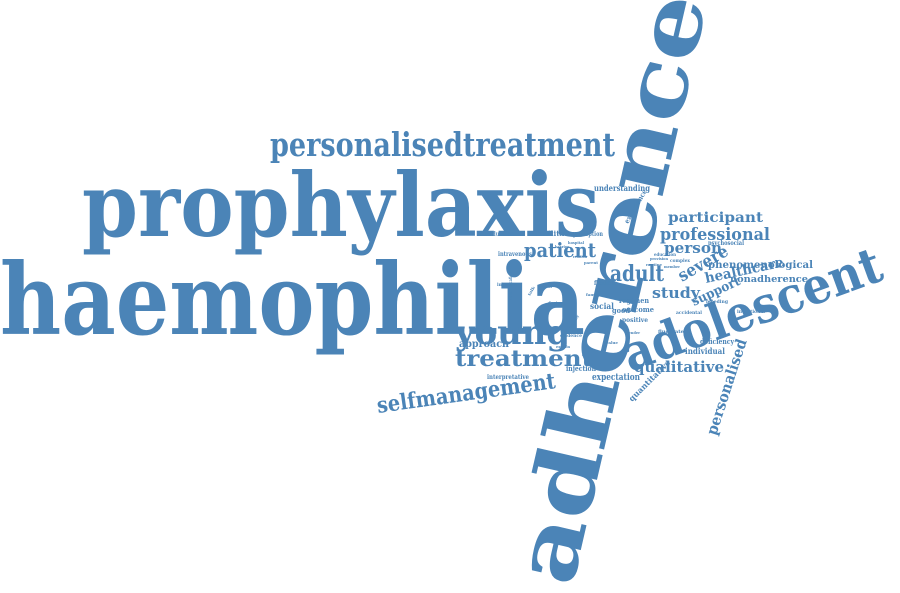 The height and width of the screenshot is (593, 900). What do you see at coordinates (717, 341) in the screenshot?
I see `word-deficiency: deficiency` at bounding box center [717, 341].